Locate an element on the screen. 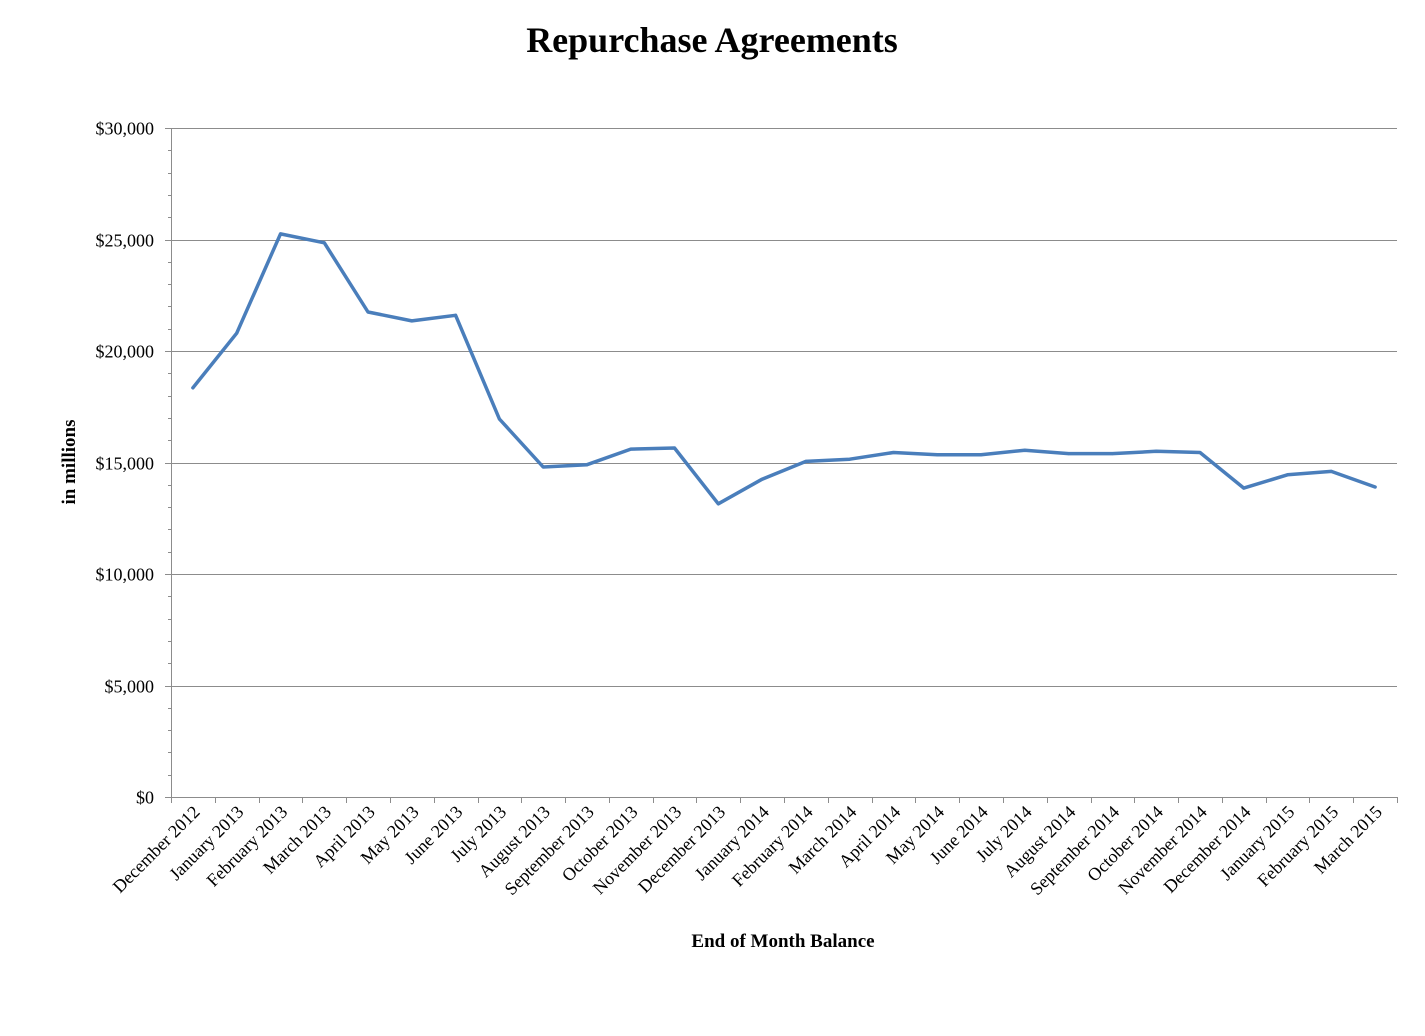  y-tick-label: $25,000 is located at coordinates (125, 241).